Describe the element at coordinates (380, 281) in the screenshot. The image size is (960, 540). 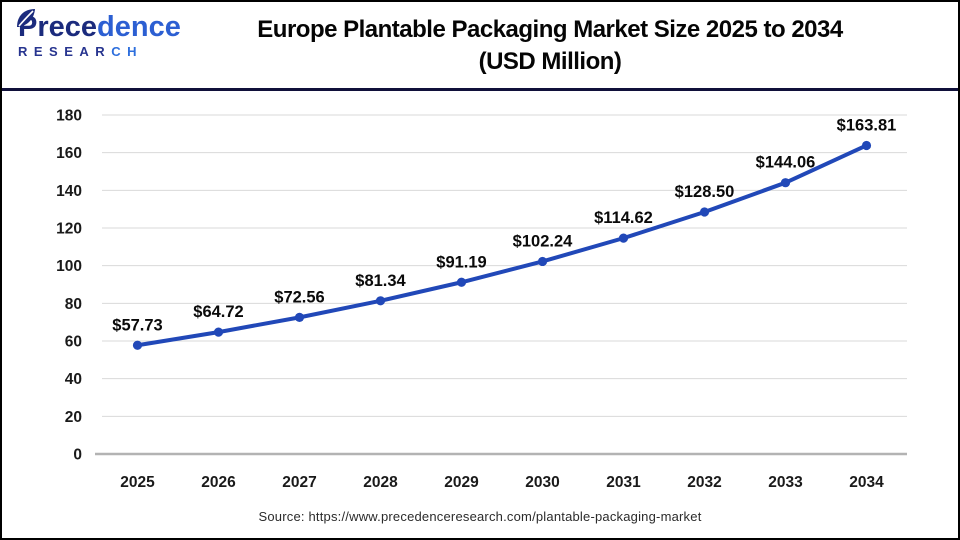
I see `data-point-label: $81.34` at that location.